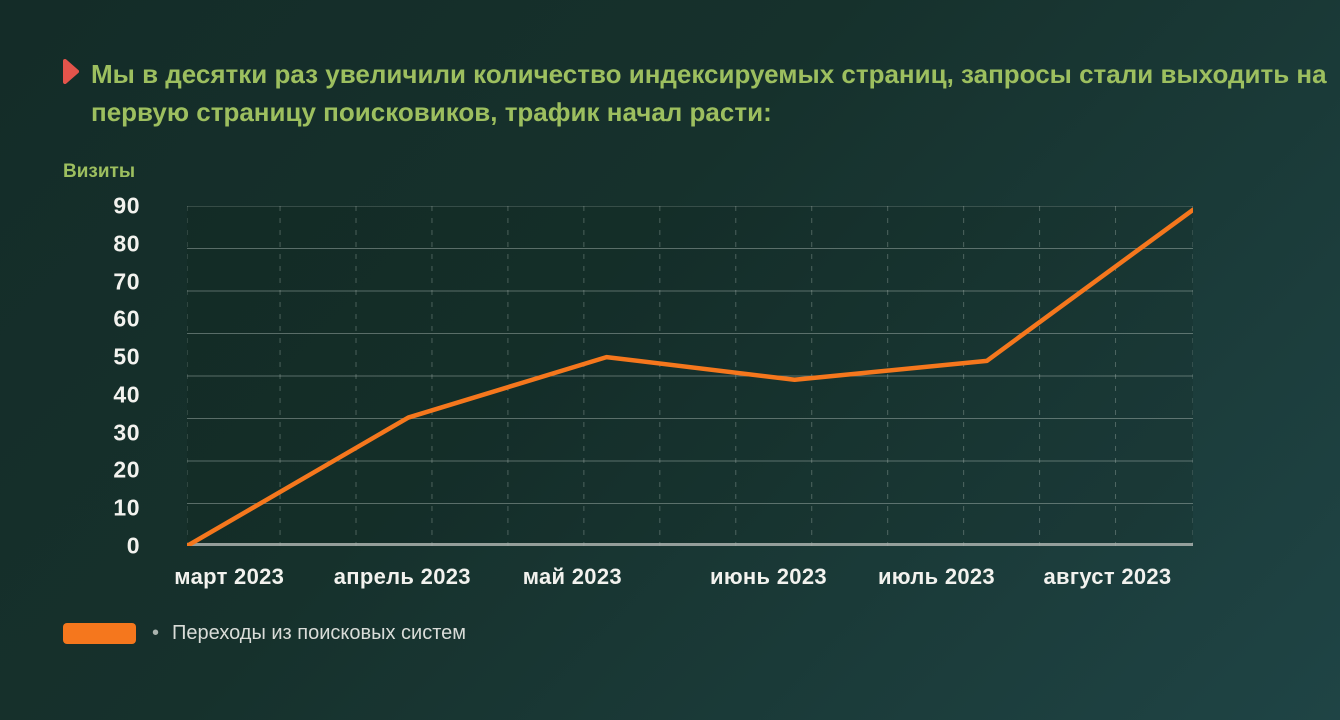 The width and height of the screenshot is (1340, 720). Describe the element at coordinates (71, 71) in the screenshot. I see `arrow-marker-icon` at that location.